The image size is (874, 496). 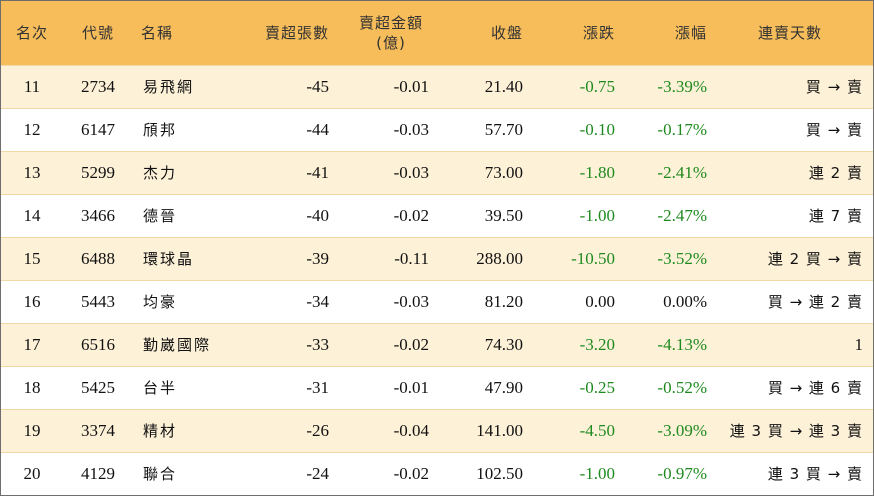 I want to click on cell-name: 易飛網, so click(x=169, y=87).